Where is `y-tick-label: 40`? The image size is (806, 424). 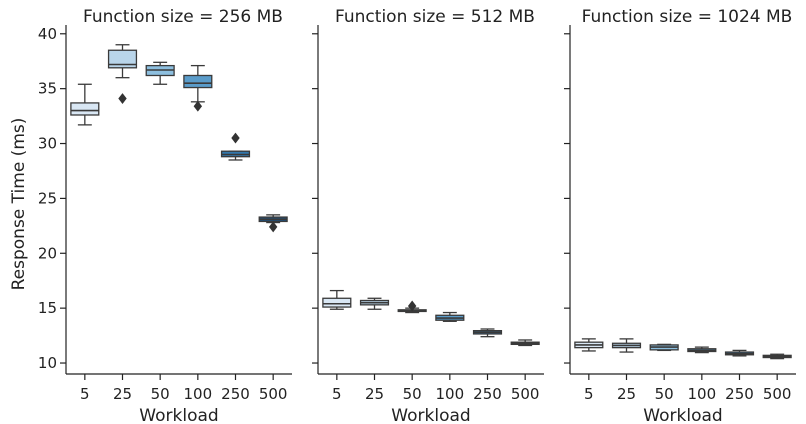
y-tick-label: 40 is located at coordinates (47, 34).